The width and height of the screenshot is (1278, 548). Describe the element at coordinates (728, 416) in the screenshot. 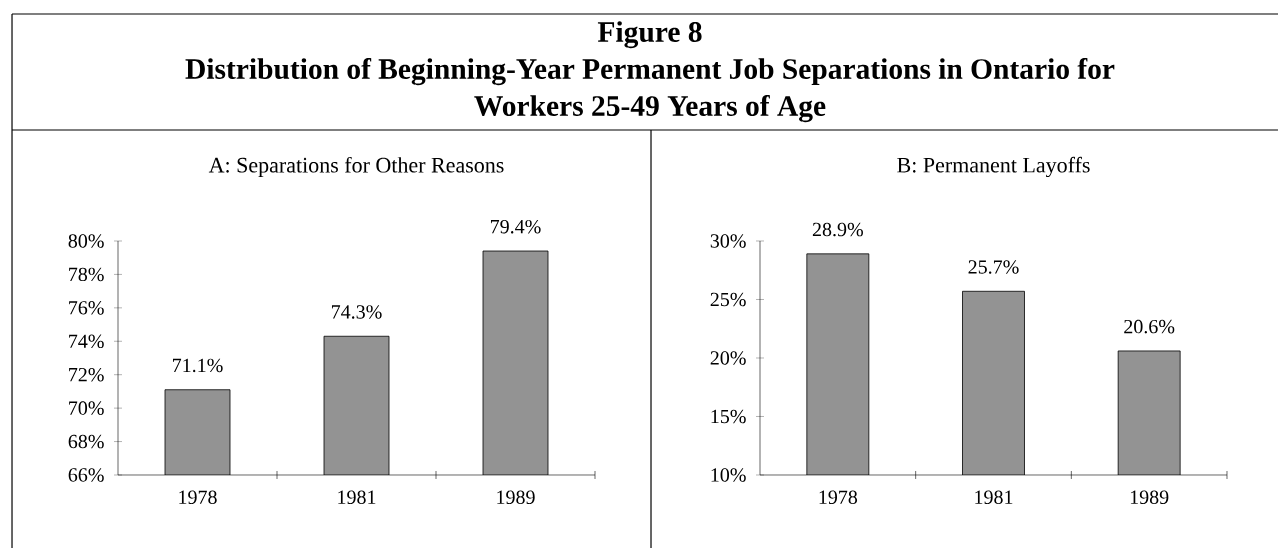

I see `y-tick-label: 15%` at that location.